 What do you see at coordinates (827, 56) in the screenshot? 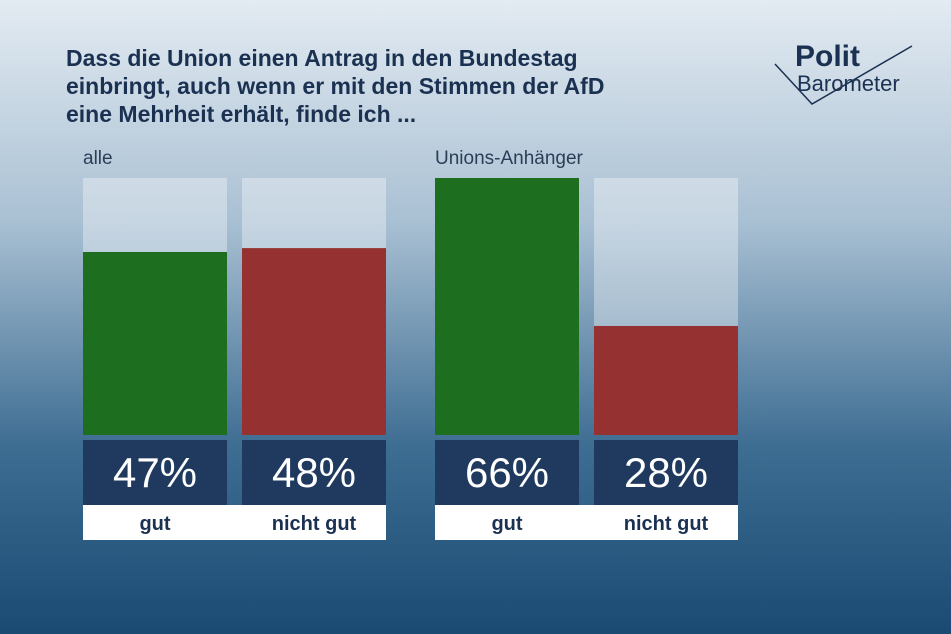
I see `logo-top: Polit` at bounding box center [827, 56].